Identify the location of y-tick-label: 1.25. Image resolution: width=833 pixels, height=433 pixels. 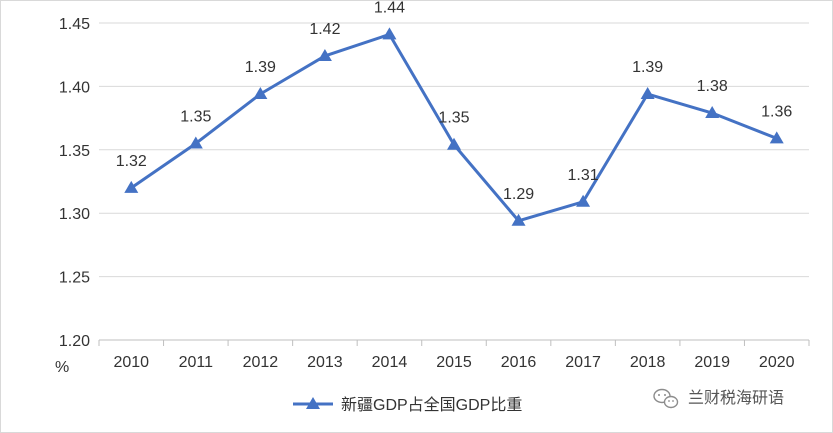
(74, 278).